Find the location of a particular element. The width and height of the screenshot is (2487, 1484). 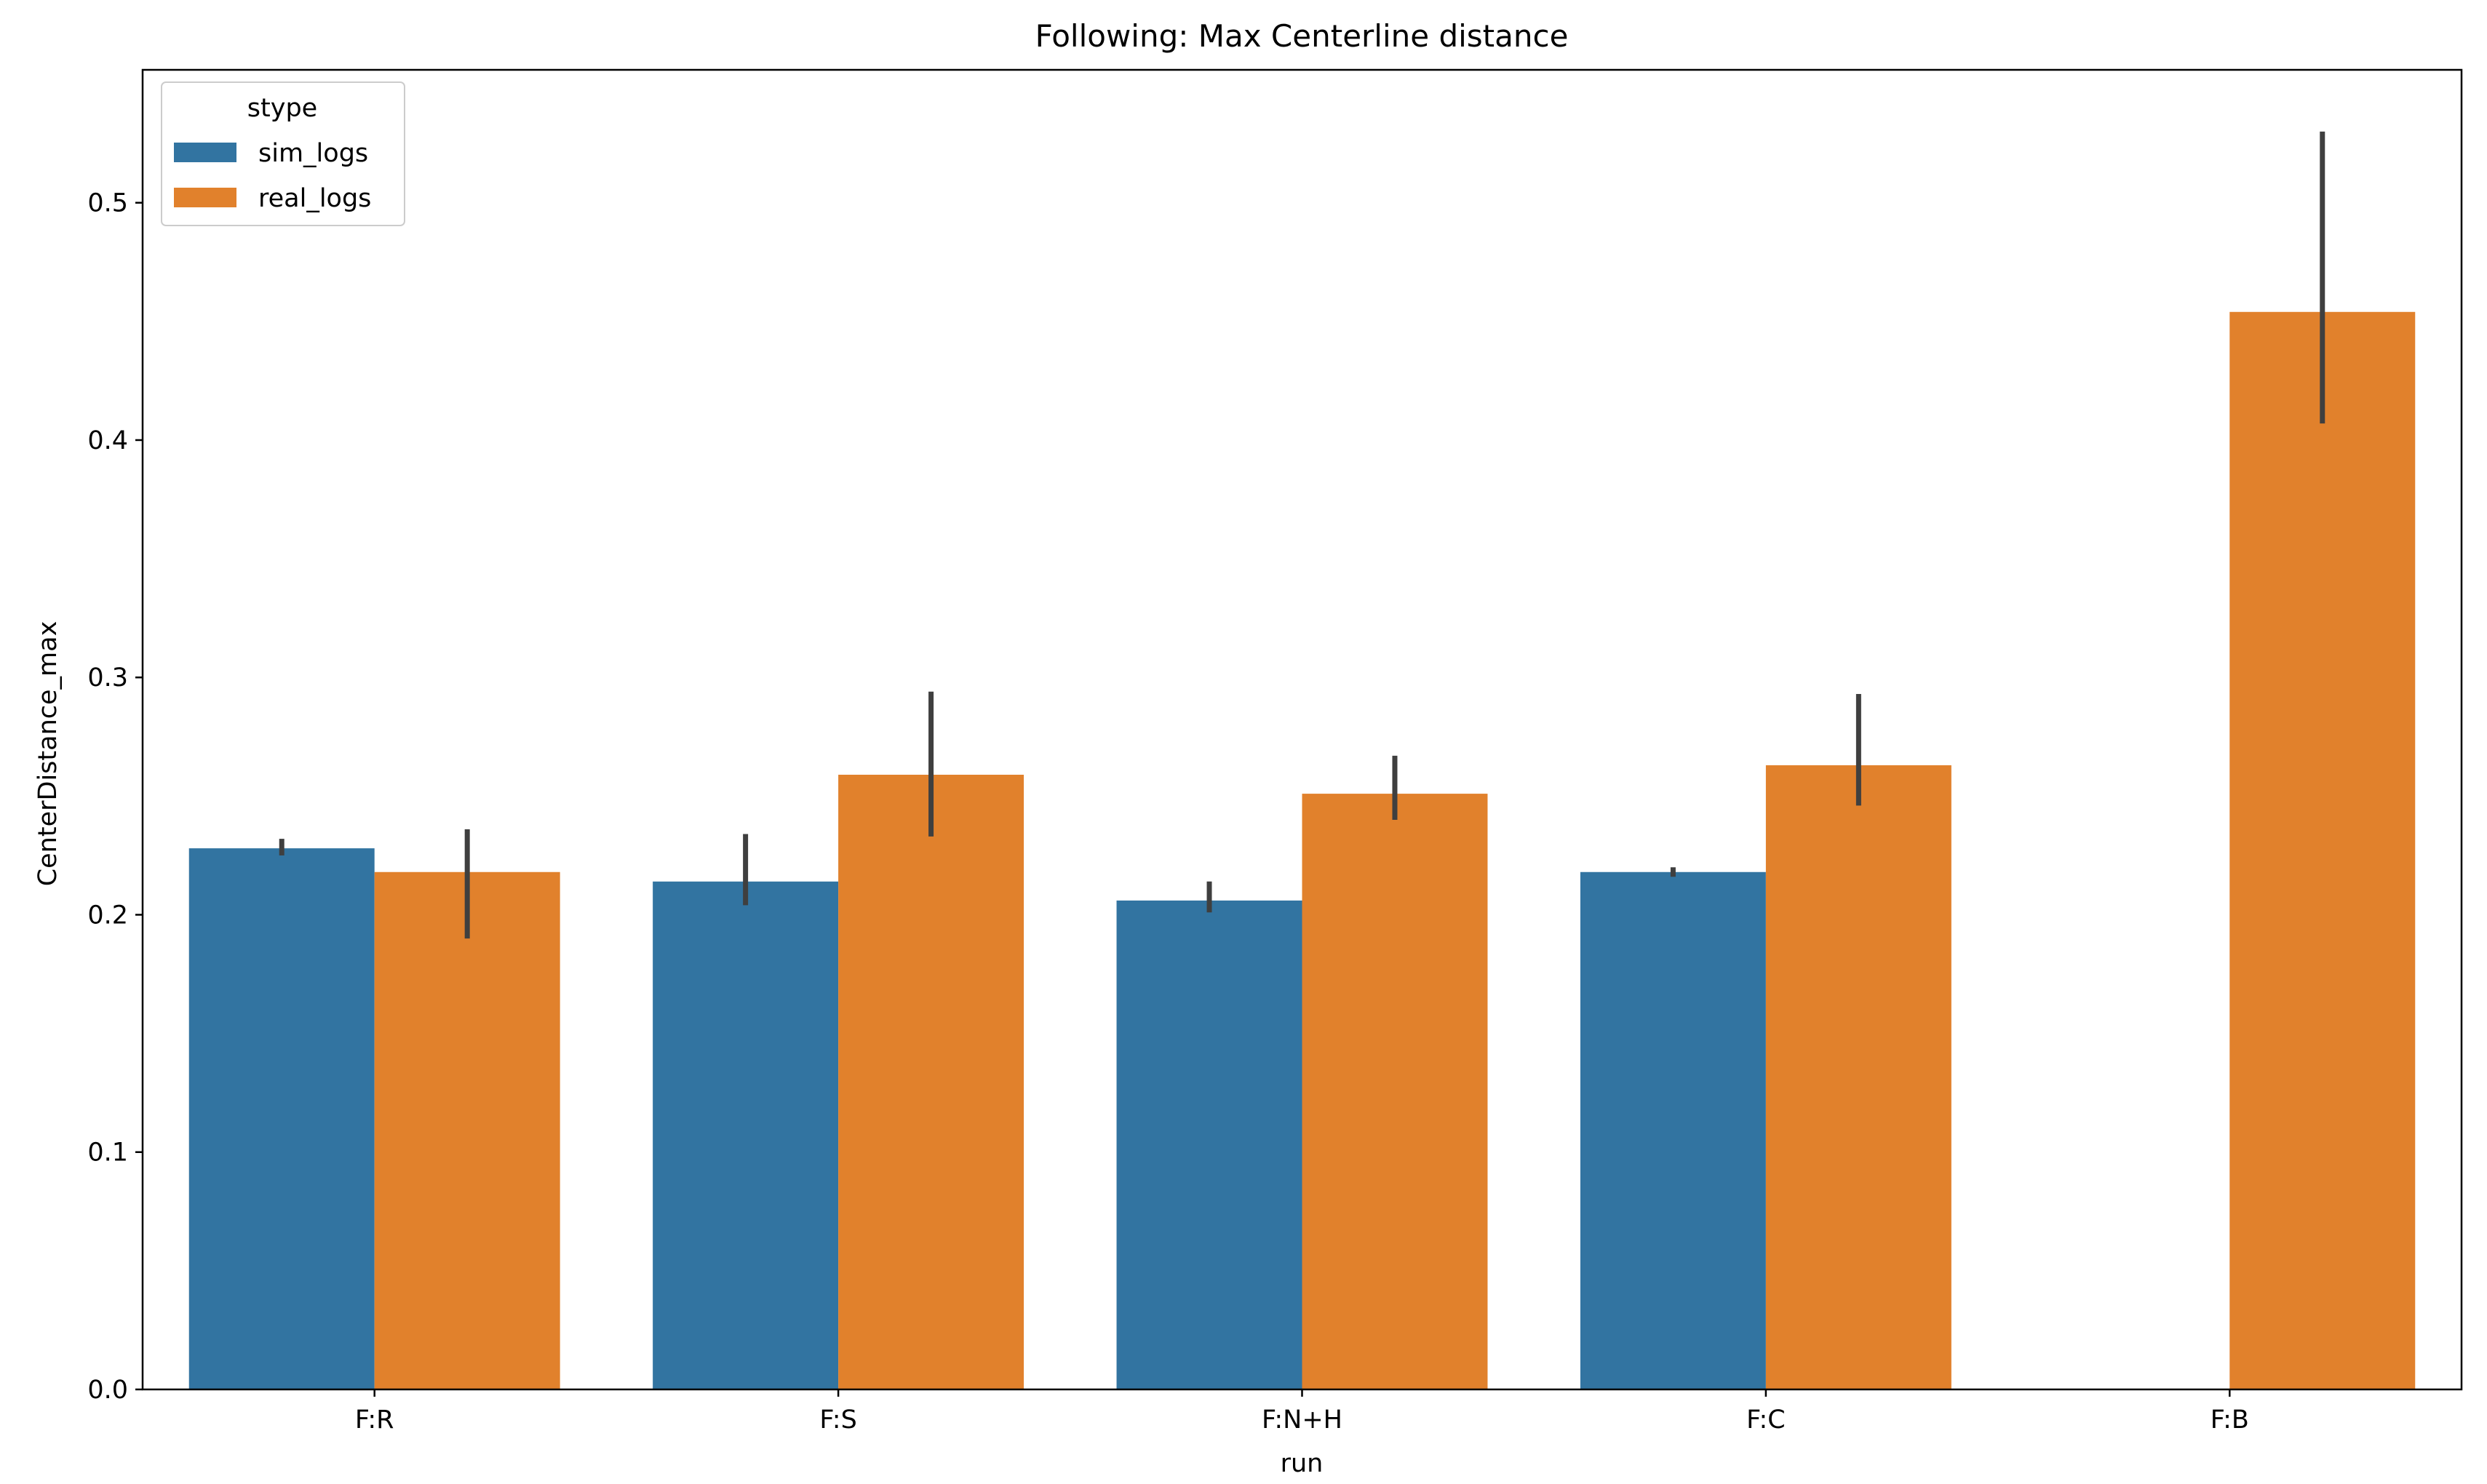

x-tick-label: F:C is located at coordinates (1766, 1420).